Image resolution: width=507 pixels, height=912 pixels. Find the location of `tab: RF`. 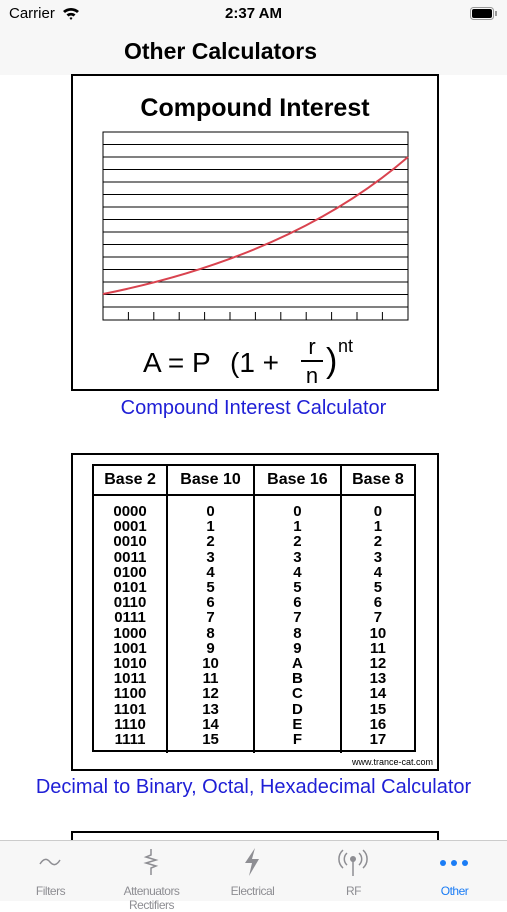

tab: RF is located at coordinates (353, 871).